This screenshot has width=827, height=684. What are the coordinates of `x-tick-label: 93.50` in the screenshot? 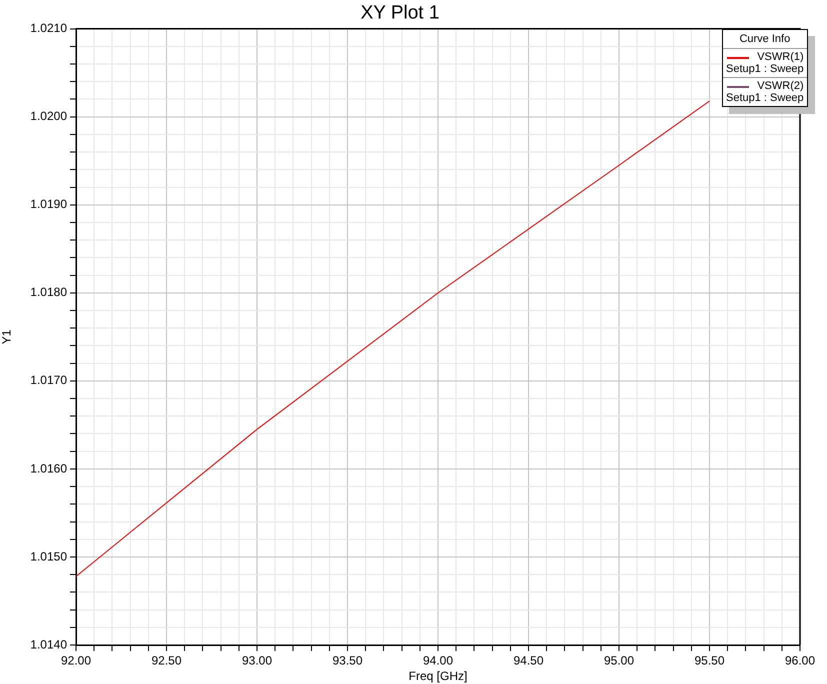 It's located at (347, 661).